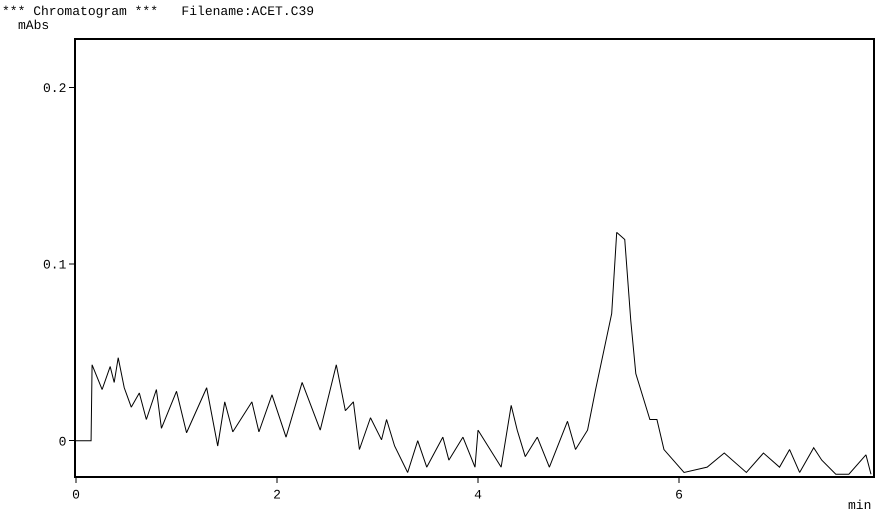 This screenshot has height=511, width=877. Describe the element at coordinates (34, 25) in the screenshot. I see `y-axis-title: mAbs` at that location.